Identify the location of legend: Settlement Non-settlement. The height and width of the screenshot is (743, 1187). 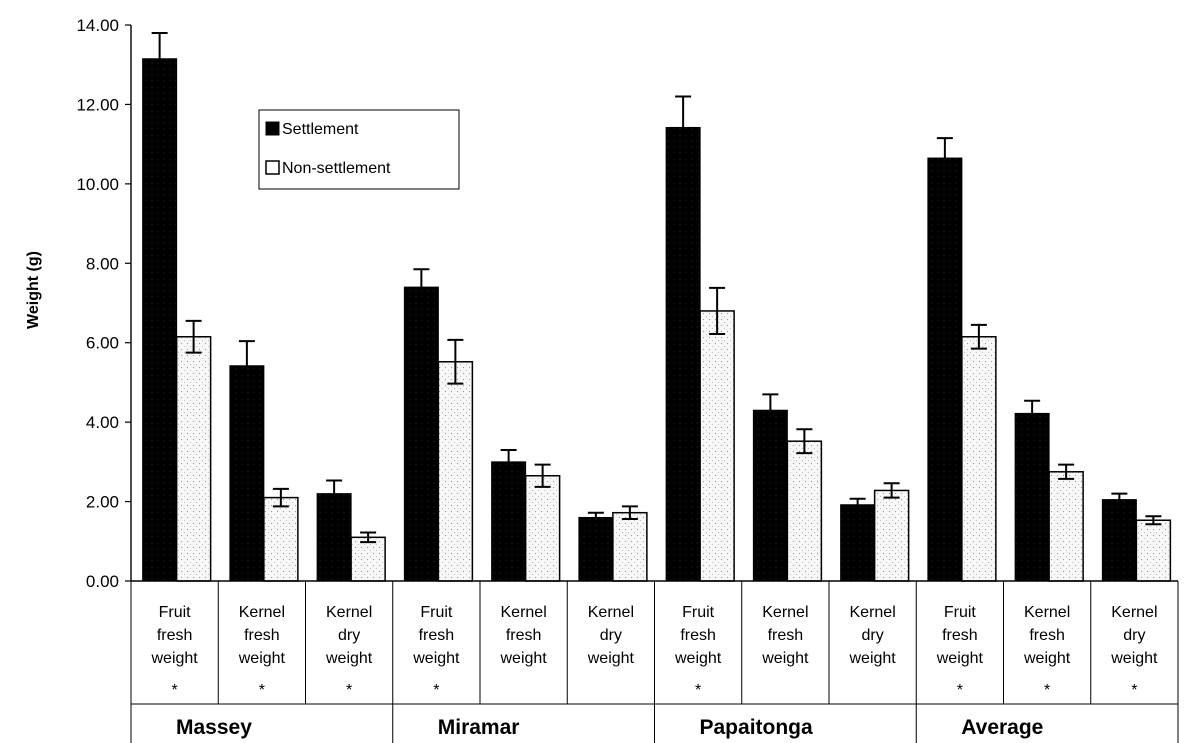
(359, 149).